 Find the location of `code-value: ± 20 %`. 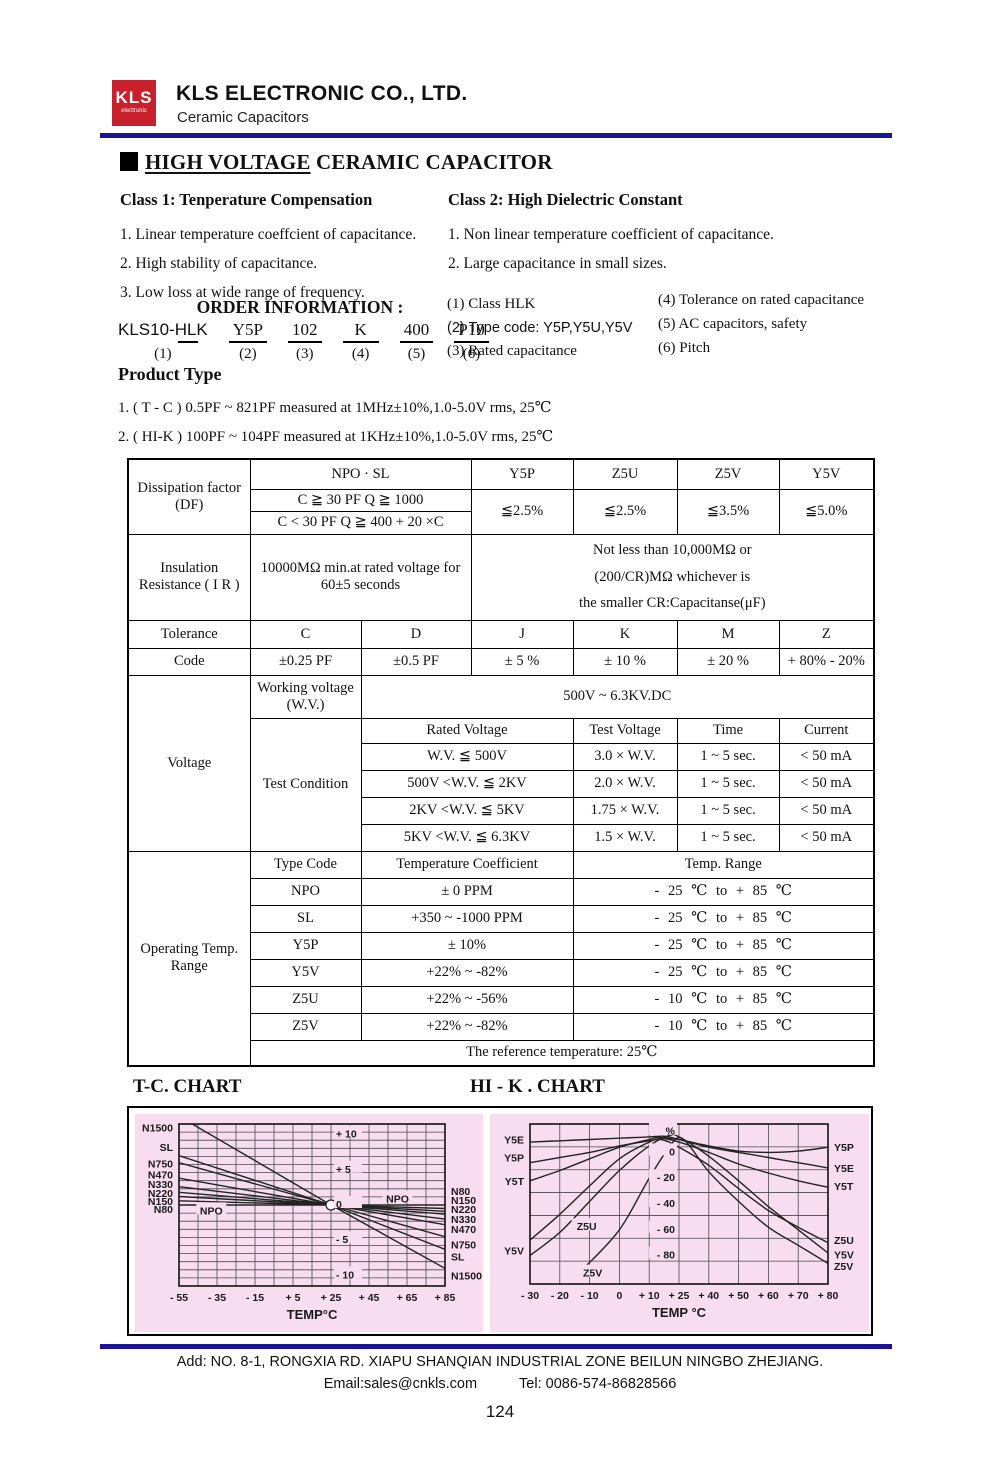

code-value: ± 20 % is located at coordinates (728, 661).